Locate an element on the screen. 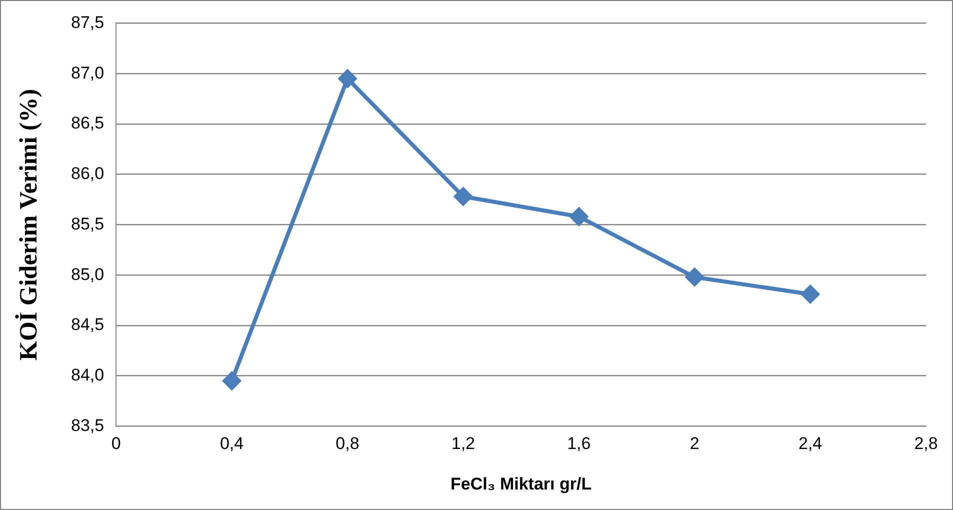 This screenshot has width=953, height=510. x-tick-label: 0,8 is located at coordinates (348, 444).